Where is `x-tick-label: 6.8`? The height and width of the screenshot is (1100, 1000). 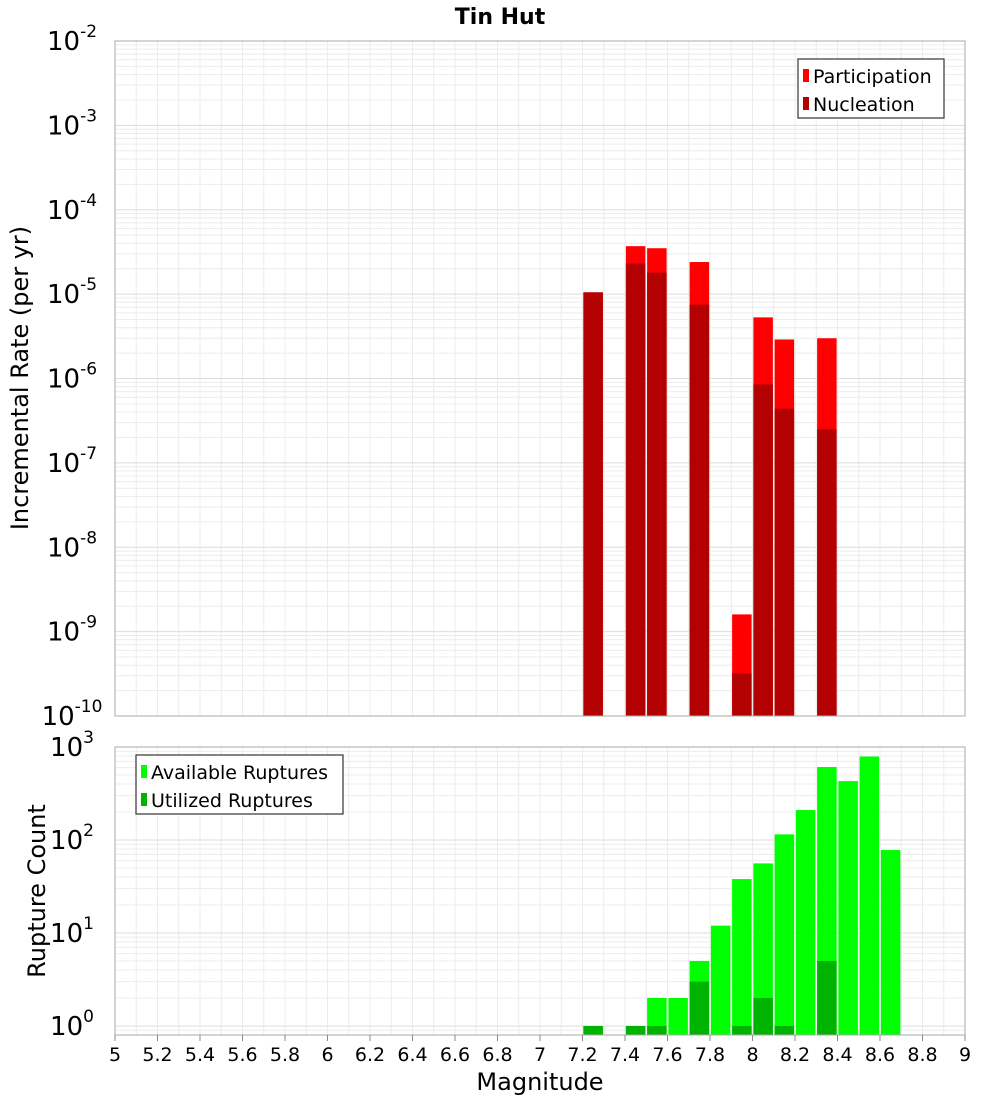 x-tick-label: 6.8 is located at coordinates (497, 1055).